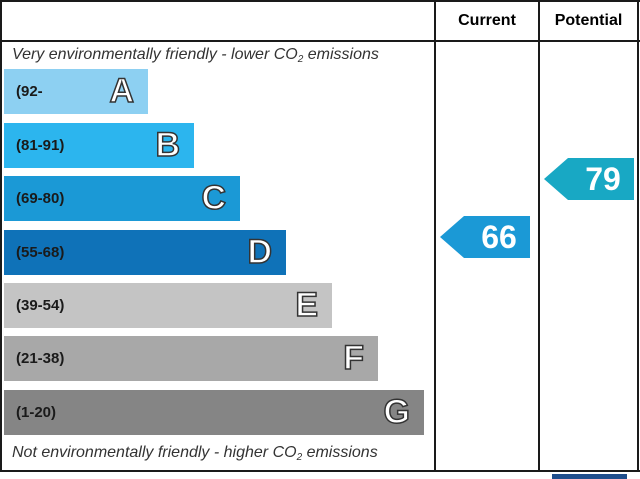  Describe the element at coordinates (320, 1) in the screenshot. I see `top-border` at that location.